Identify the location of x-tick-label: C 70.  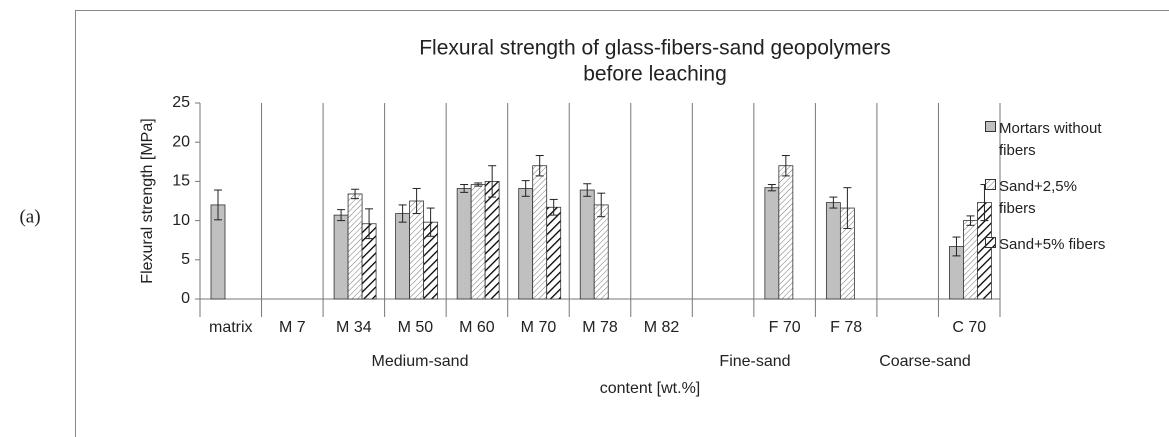
(969, 327).